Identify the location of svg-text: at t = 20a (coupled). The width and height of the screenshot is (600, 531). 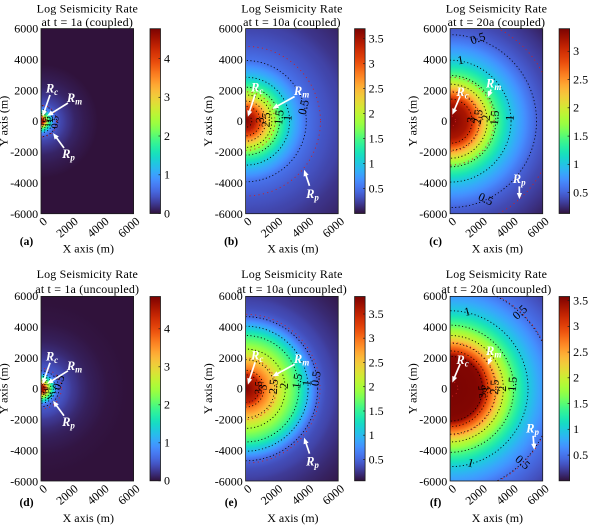
(497, 22).